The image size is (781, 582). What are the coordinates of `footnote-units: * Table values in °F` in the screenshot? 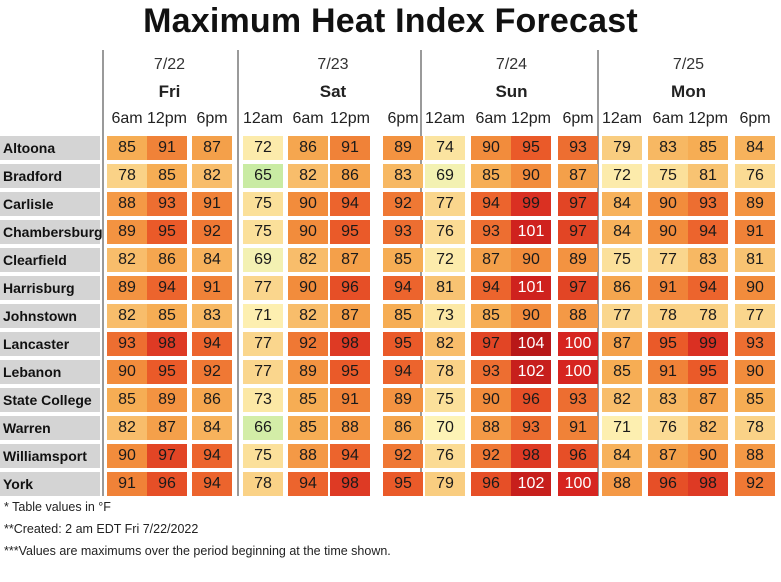 It's located at (57, 507).